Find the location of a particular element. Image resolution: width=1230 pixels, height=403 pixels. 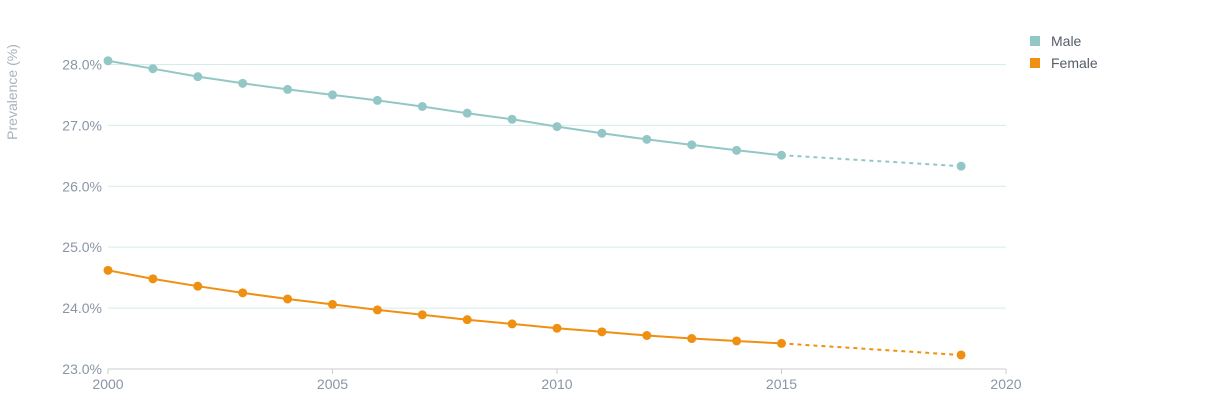

x-tick-label: 2020 is located at coordinates (1005, 384).